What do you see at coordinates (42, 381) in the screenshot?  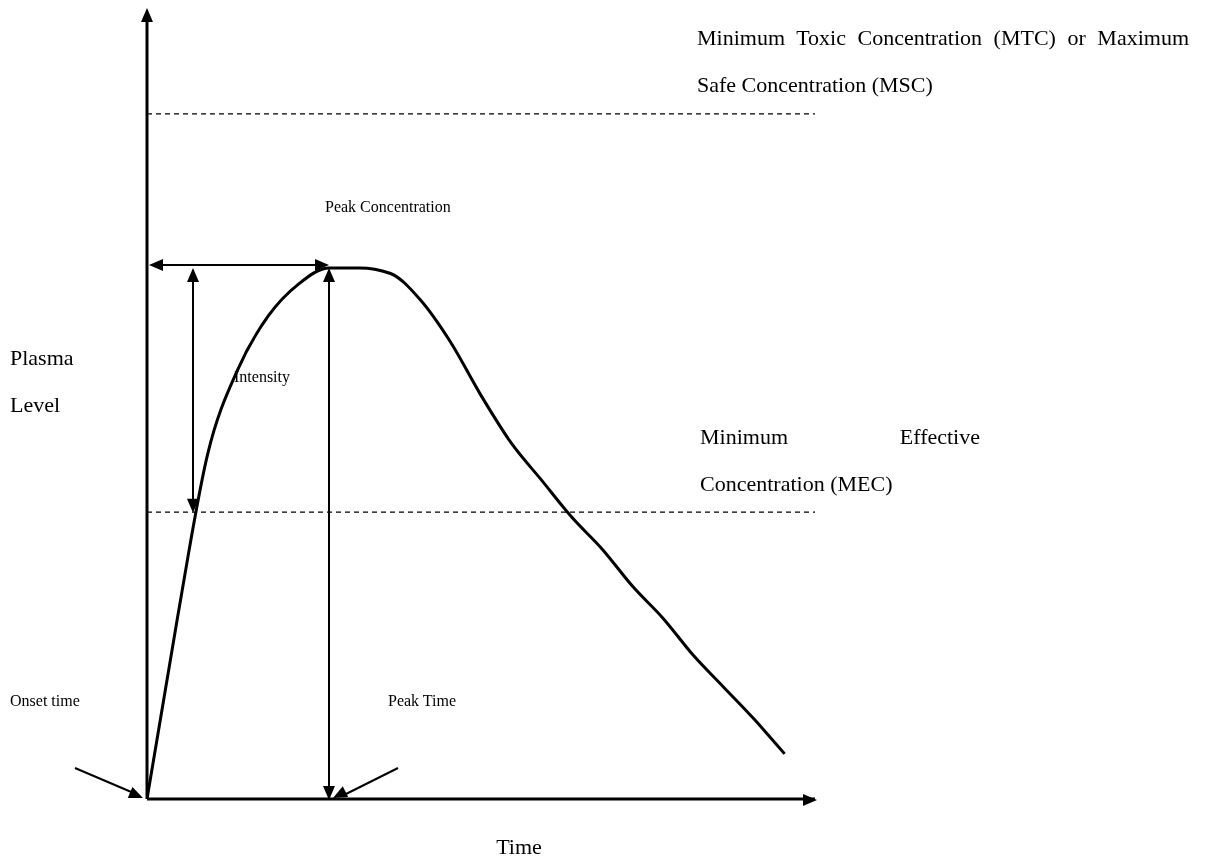 I see `y-axis-title: Plasma Level` at bounding box center [42, 381].